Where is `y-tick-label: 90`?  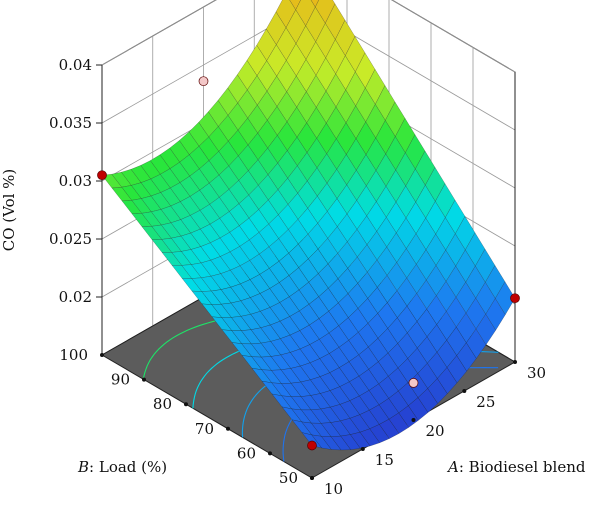
y-tick-label: 90 is located at coordinates (120, 380).